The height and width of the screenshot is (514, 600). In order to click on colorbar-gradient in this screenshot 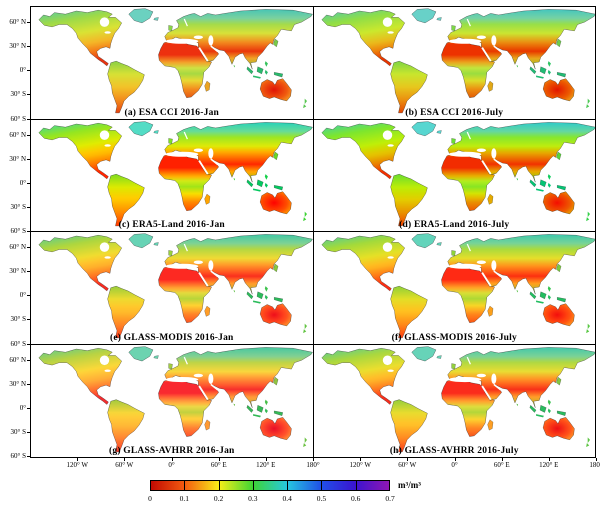, I will do `click(270, 485)`.